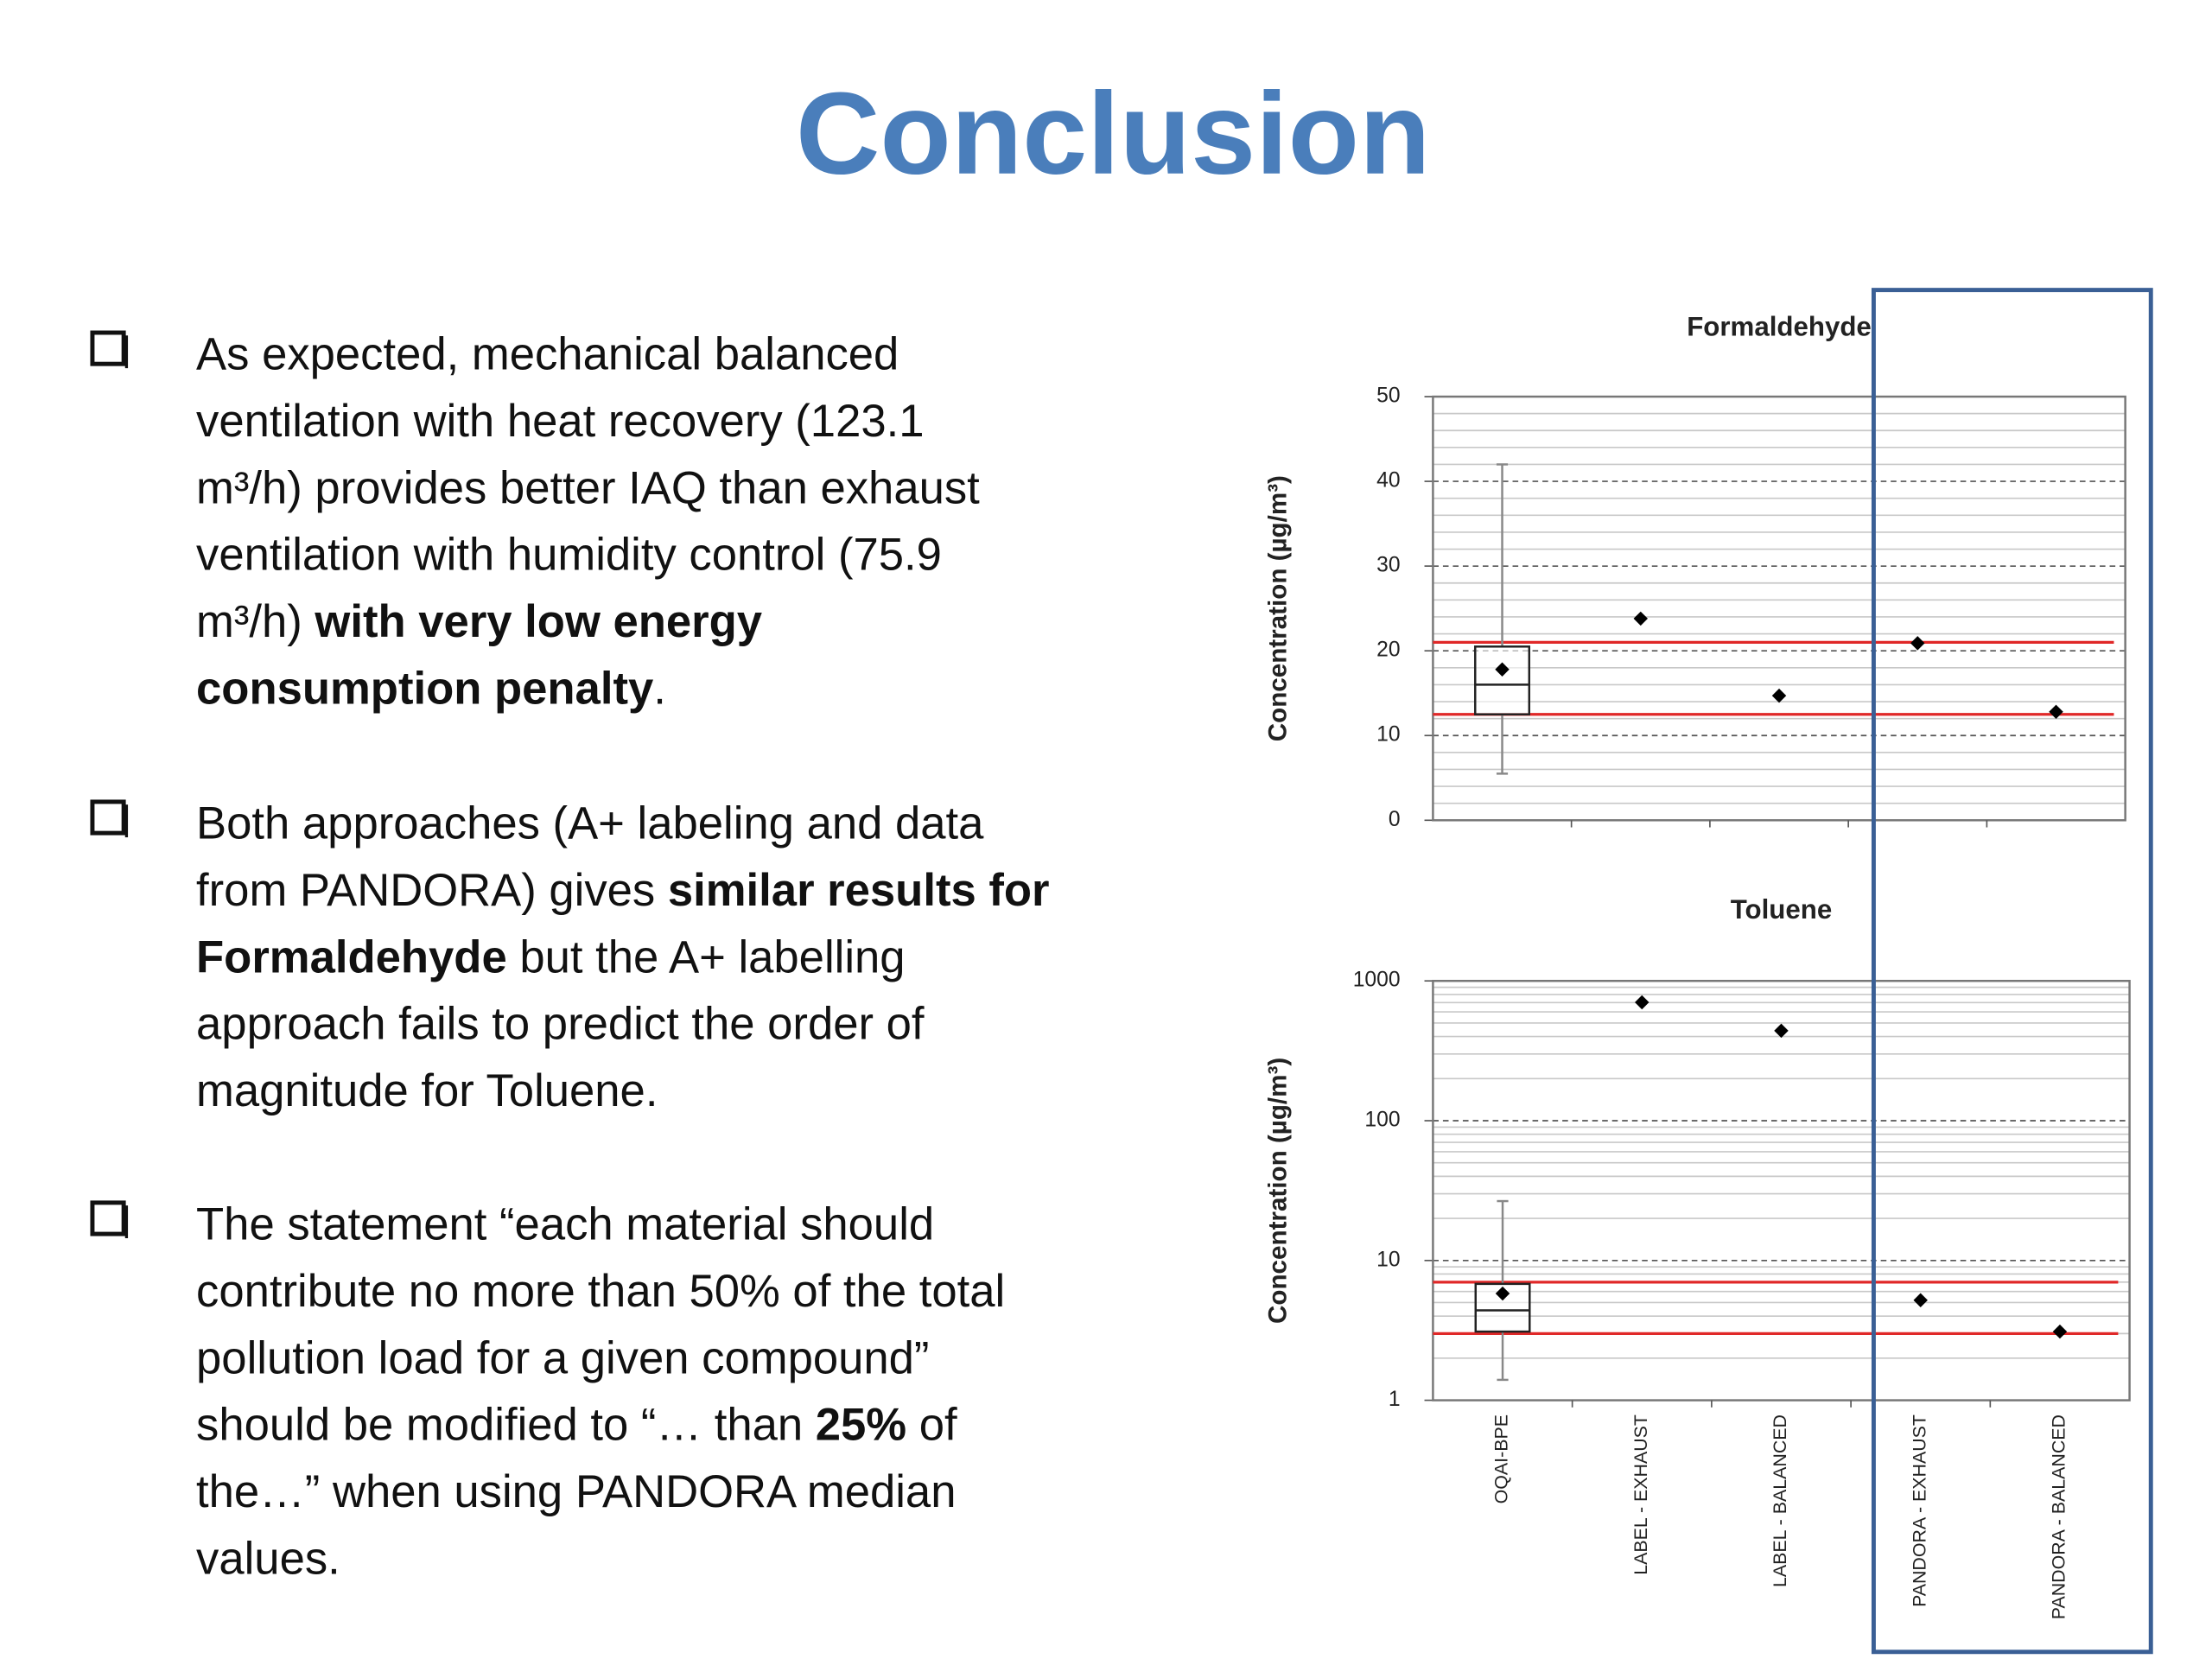 The width and height of the screenshot is (2212, 1659). What do you see at coordinates (432, 890) in the screenshot?
I see `text-run: from PANDORA) gives` at bounding box center [432, 890].